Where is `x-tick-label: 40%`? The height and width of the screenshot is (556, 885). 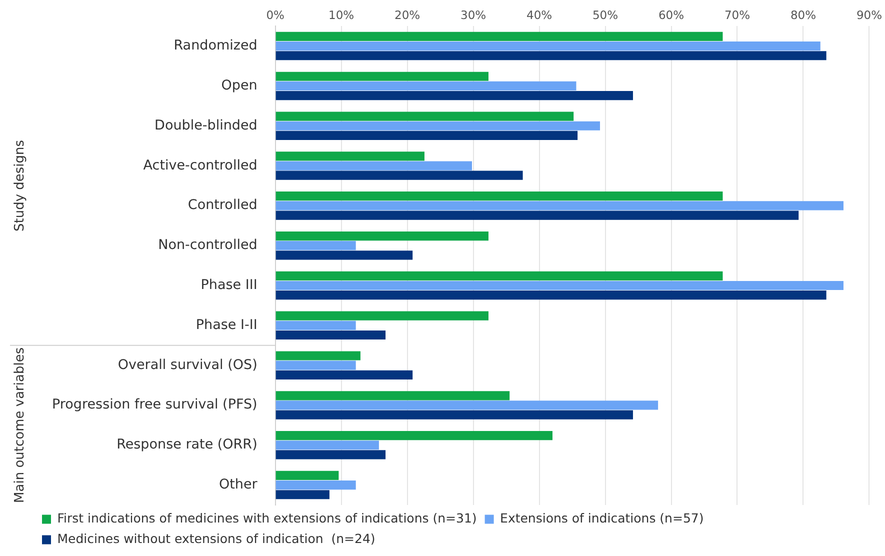 x-tick-label: 40% is located at coordinates (539, 15).